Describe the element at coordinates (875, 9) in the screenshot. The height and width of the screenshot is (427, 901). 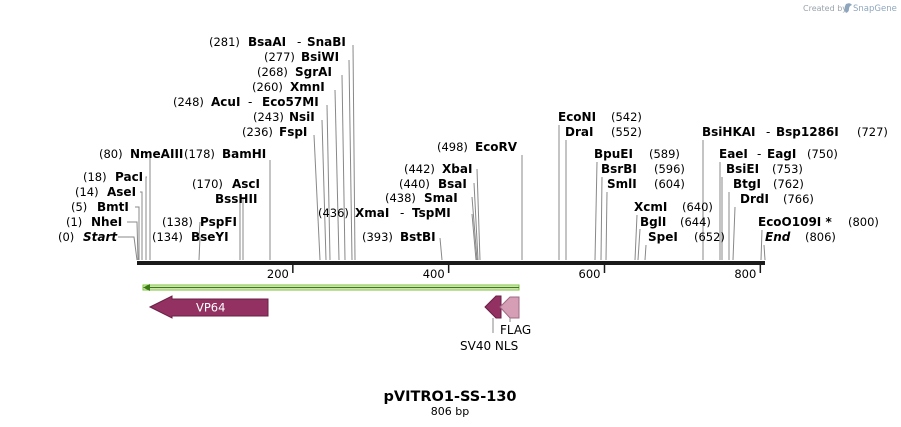
I see `credit-brand: SnapGene` at that location.